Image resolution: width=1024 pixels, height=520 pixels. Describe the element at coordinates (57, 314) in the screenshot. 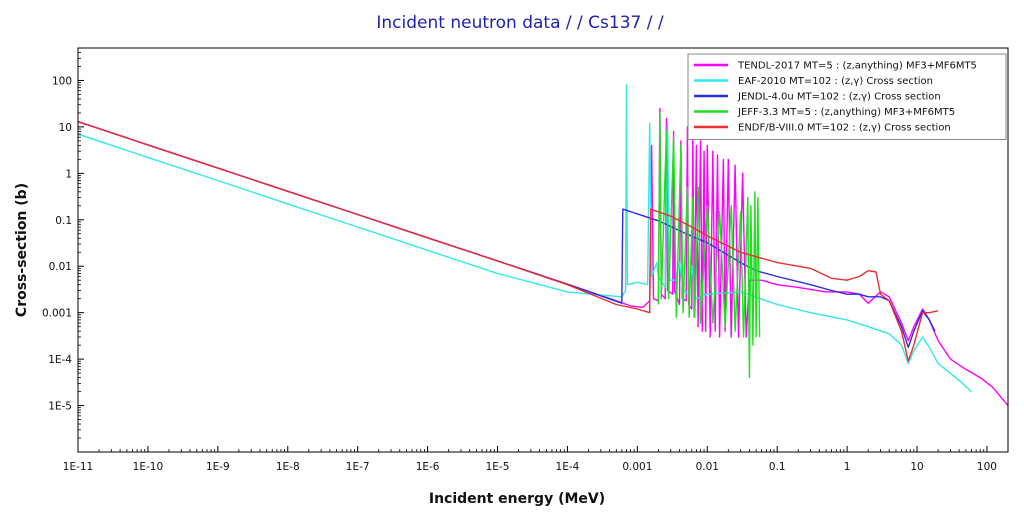

I see `y-tick-label: 0.001` at that location.